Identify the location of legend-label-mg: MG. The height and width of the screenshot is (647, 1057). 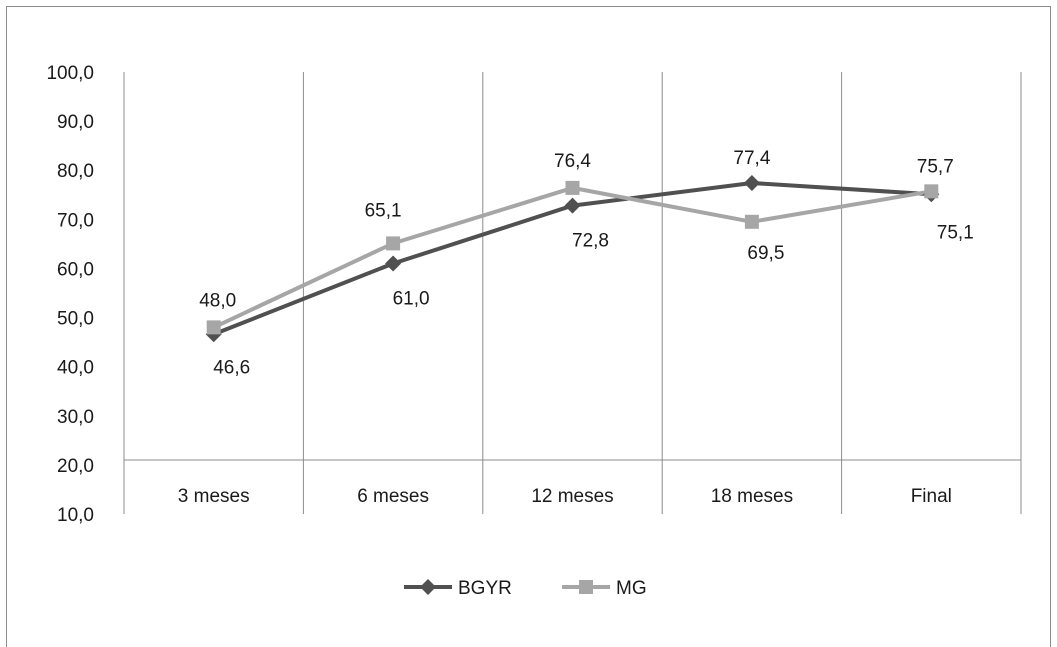
(631, 588).